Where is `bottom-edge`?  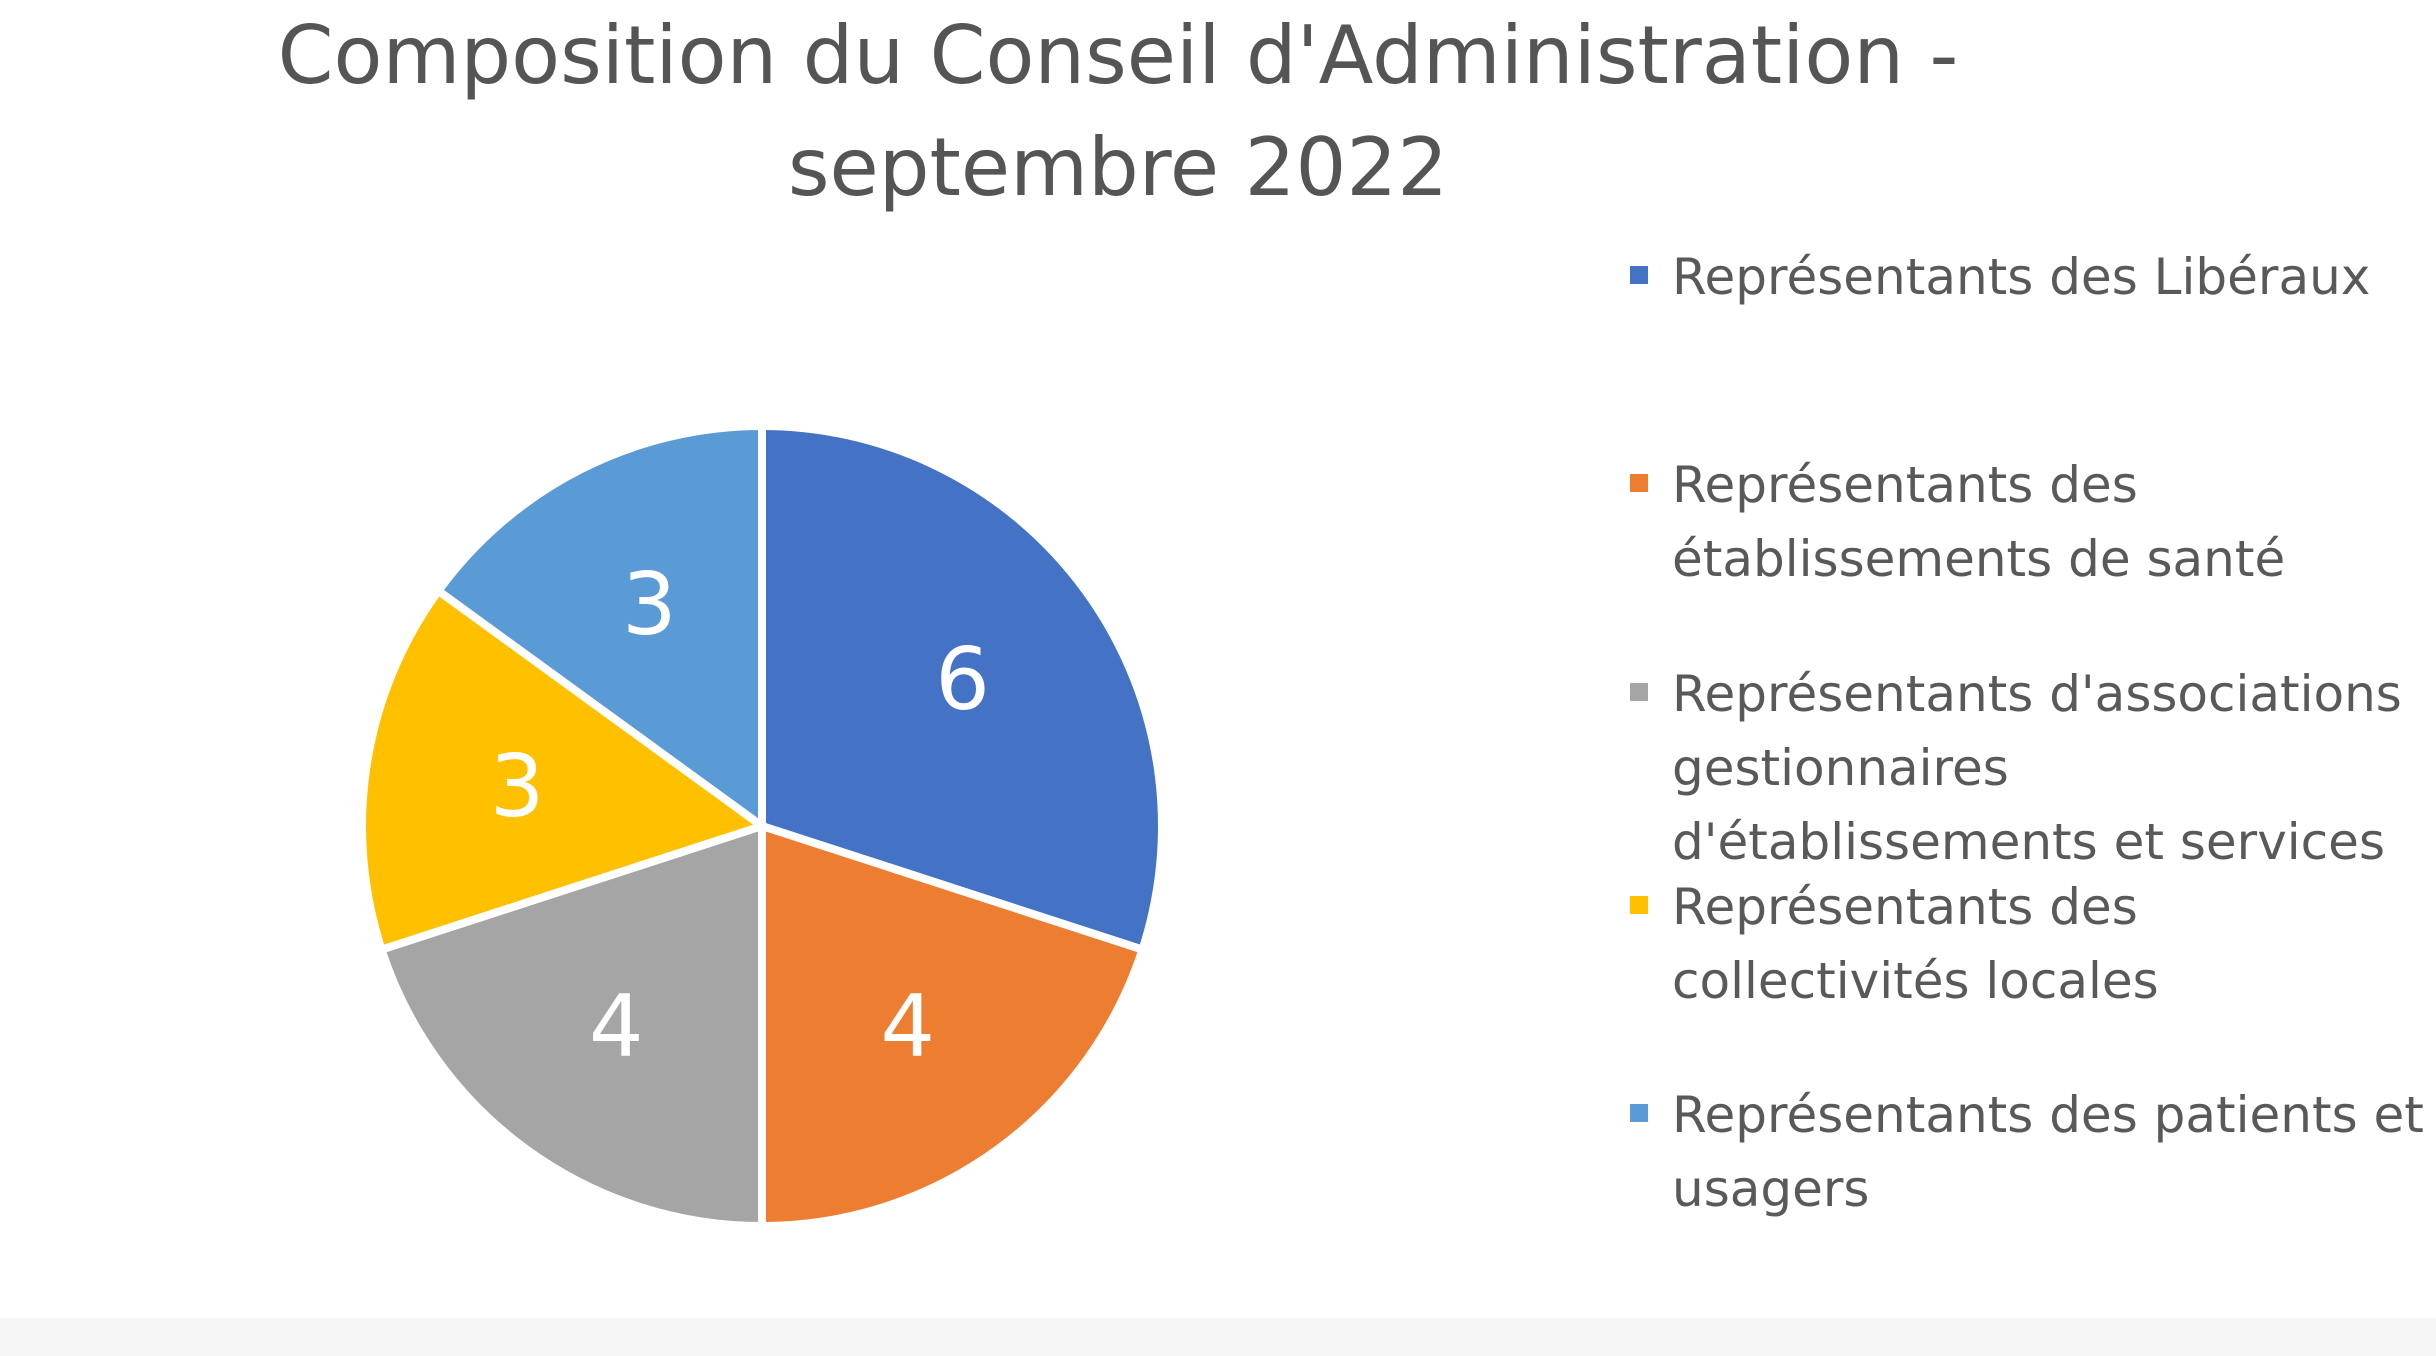
bottom-edge is located at coordinates (1218, 1337).